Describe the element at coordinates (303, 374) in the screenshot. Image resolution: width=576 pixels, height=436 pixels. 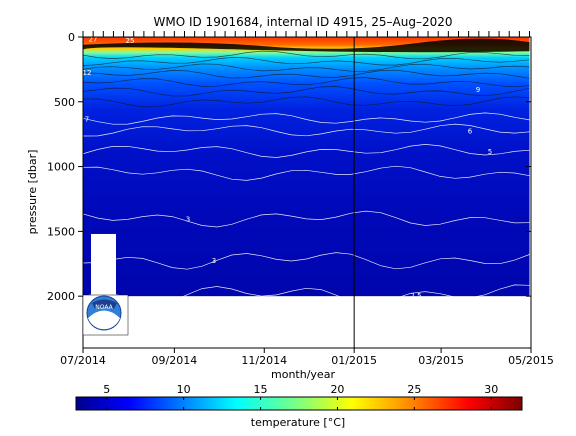
I see `x-axis-label: month/year` at that location.